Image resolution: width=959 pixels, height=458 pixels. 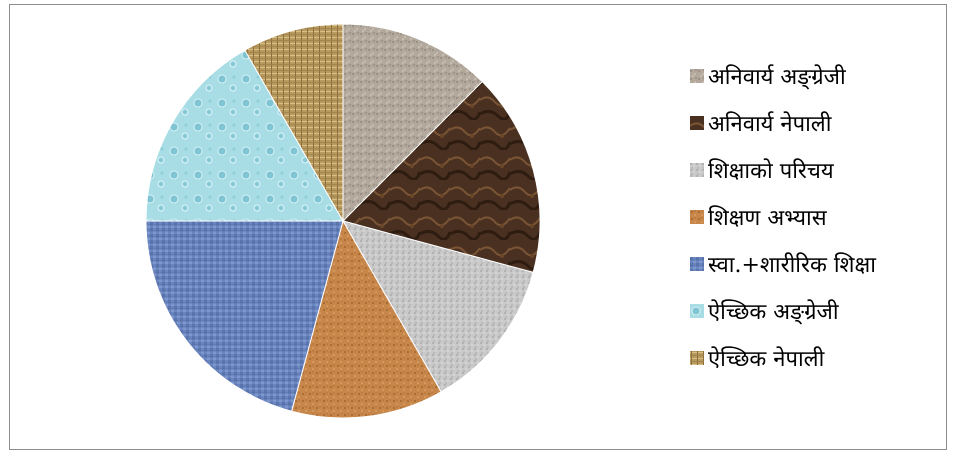 I want to click on legend-label: ऐच्छिक नेपाली, so click(x=766, y=359).